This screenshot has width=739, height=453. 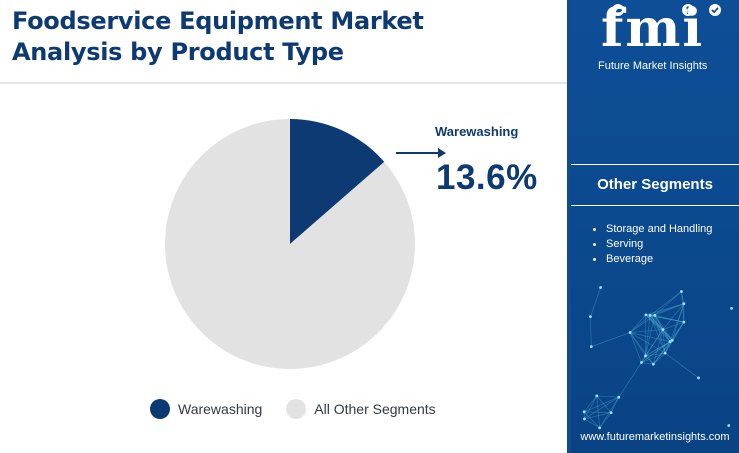 What do you see at coordinates (569, 226) in the screenshot?
I see `panel-divider` at bounding box center [569, 226].